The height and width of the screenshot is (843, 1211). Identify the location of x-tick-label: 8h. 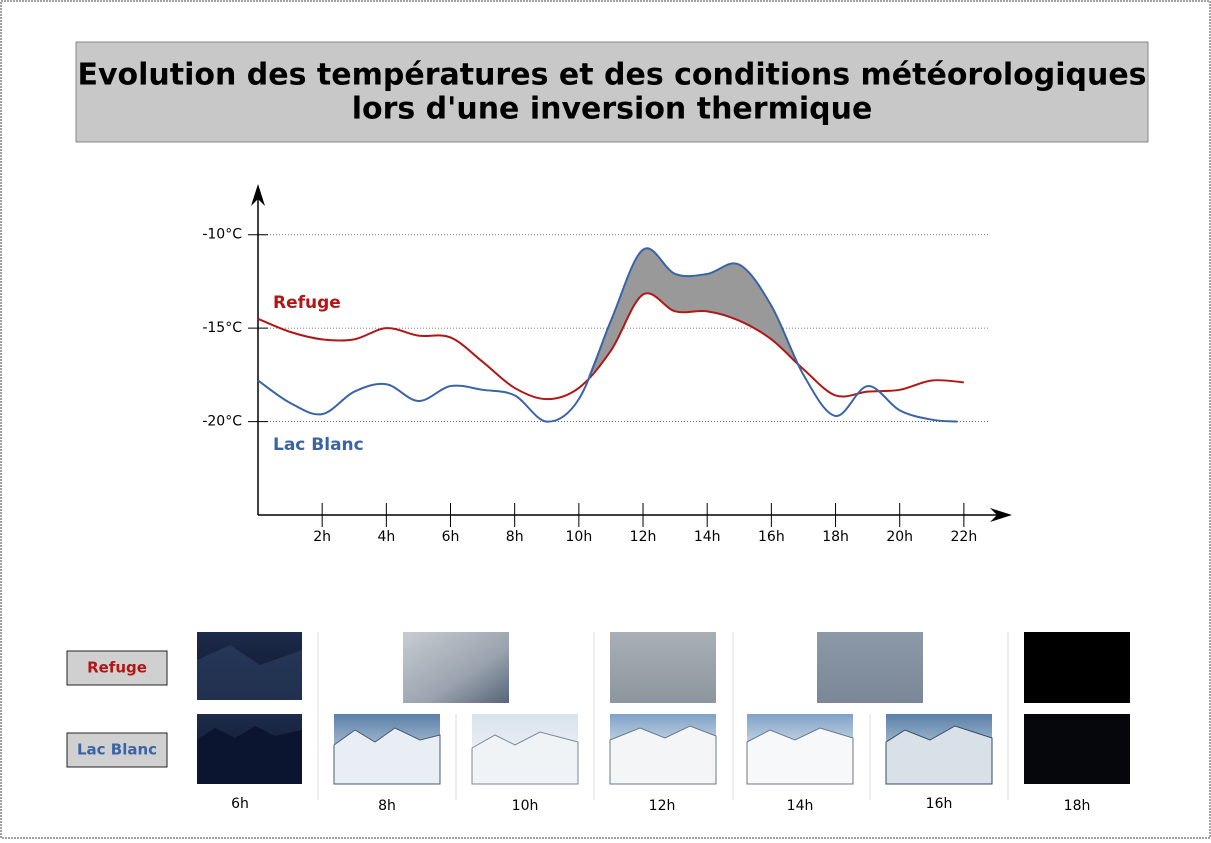
(515, 537).